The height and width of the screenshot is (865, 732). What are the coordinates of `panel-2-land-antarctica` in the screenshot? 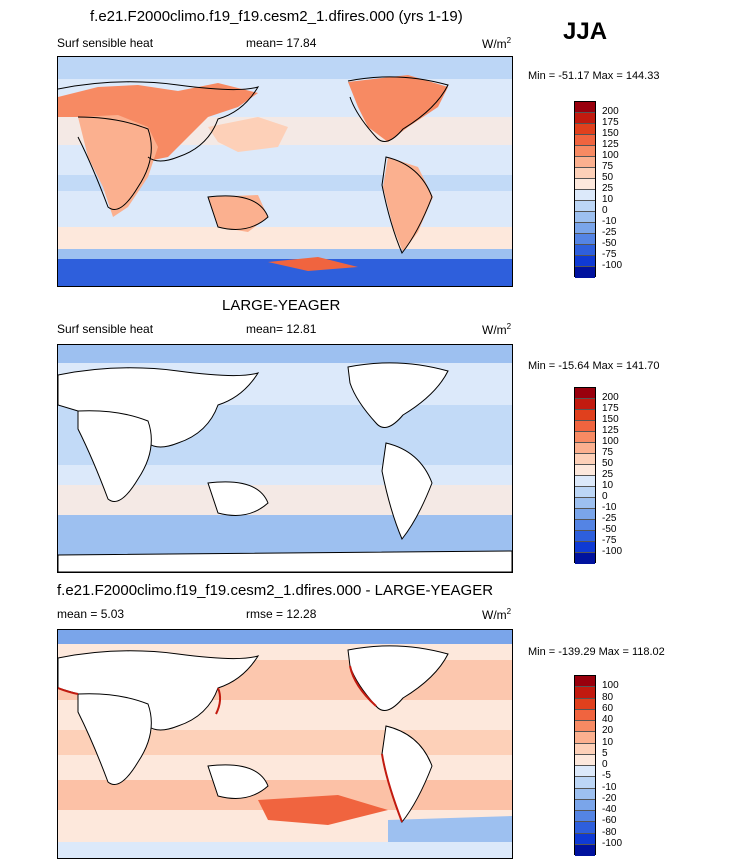 It's located at (285, 561).